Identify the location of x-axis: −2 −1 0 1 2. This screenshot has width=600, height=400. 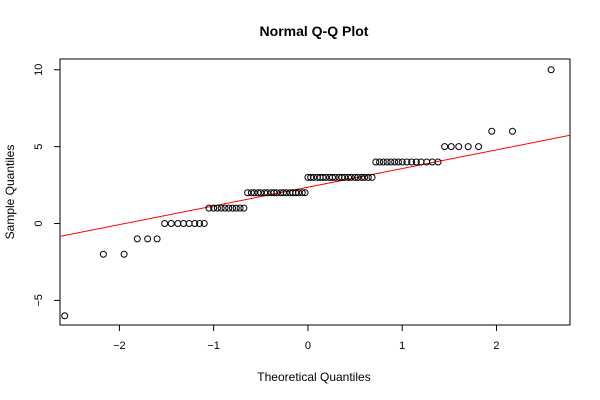
(306, 338).